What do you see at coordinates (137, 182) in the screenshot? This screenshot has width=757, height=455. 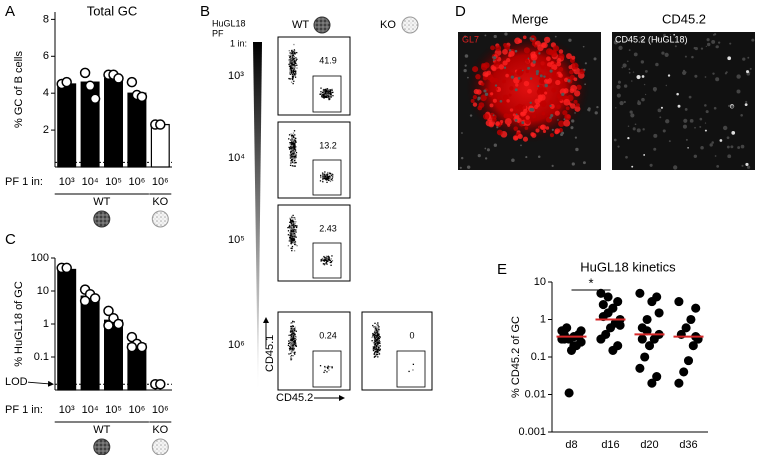 I see `x-tick-label: 10⁶` at bounding box center [137, 182].